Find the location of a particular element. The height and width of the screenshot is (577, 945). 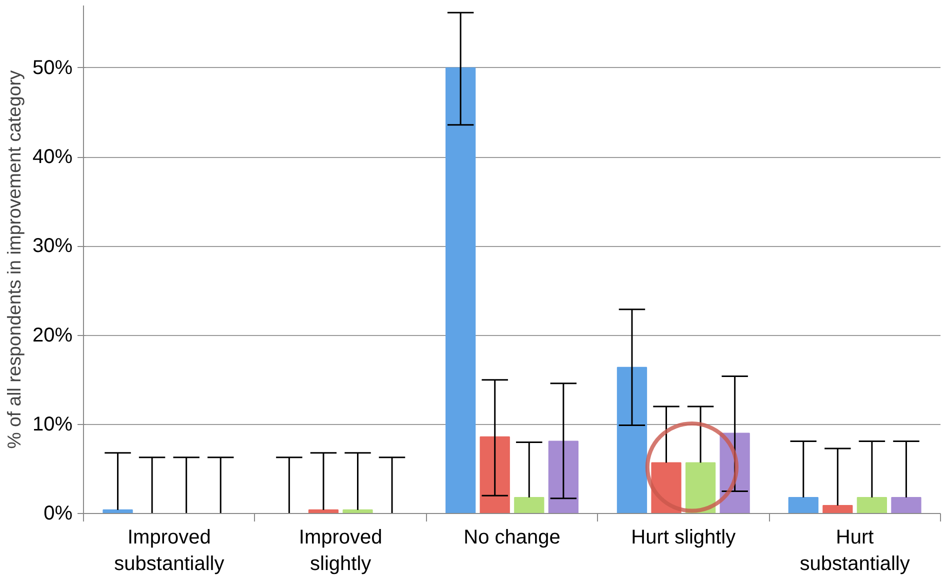

y-tick-label: 10% is located at coordinates (52, 424).